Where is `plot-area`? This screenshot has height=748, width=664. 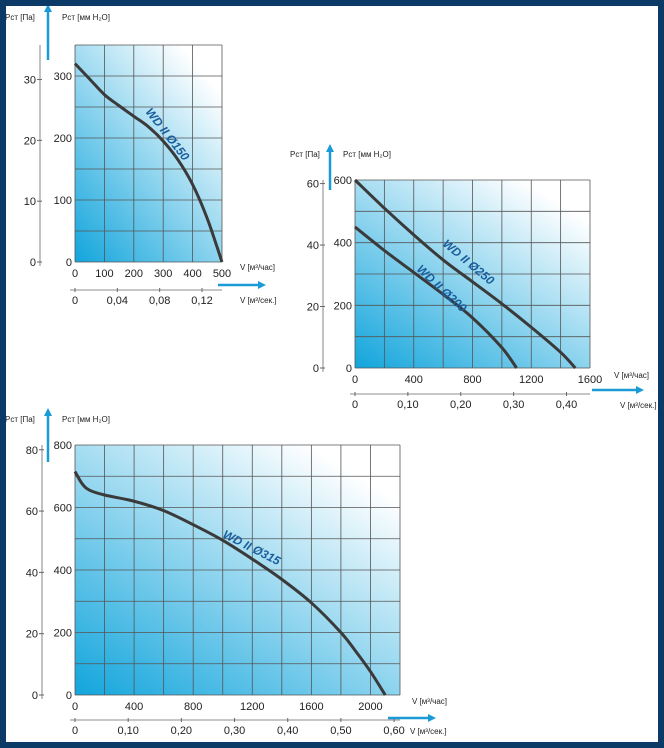
plot-area is located at coordinates (148, 153).